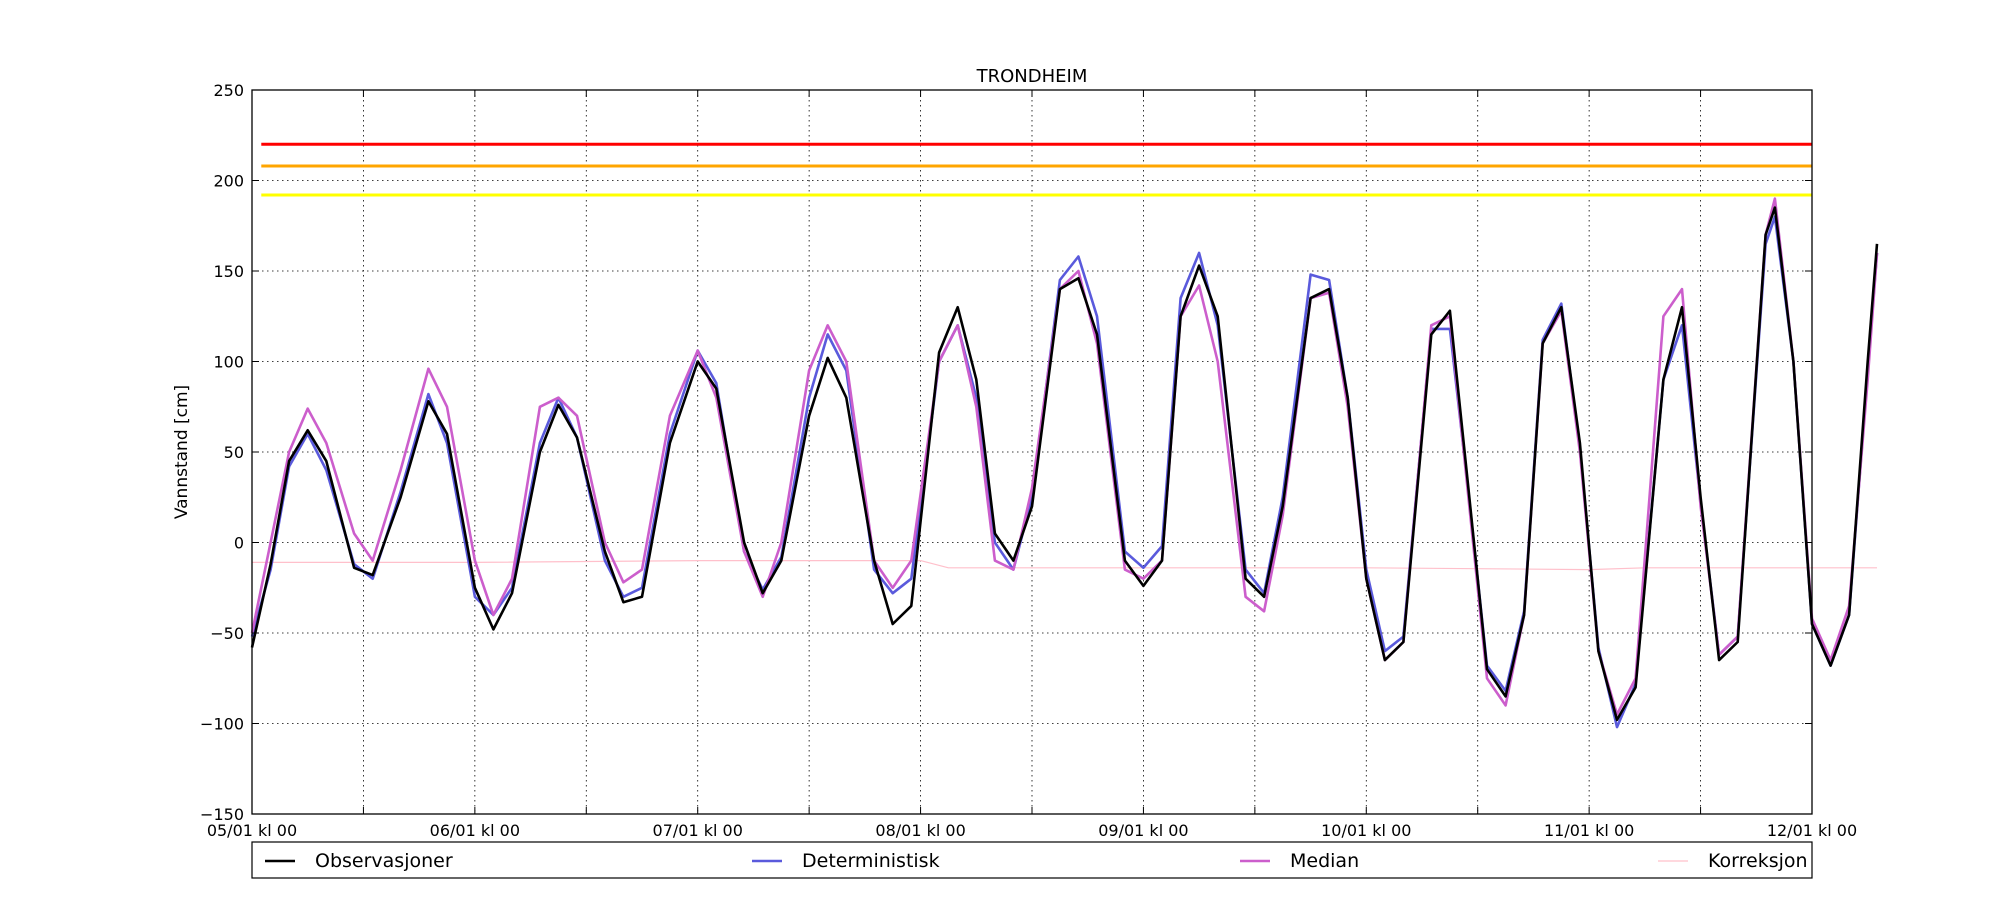  I want to click on y-tick-label: 250, so click(228, 90).